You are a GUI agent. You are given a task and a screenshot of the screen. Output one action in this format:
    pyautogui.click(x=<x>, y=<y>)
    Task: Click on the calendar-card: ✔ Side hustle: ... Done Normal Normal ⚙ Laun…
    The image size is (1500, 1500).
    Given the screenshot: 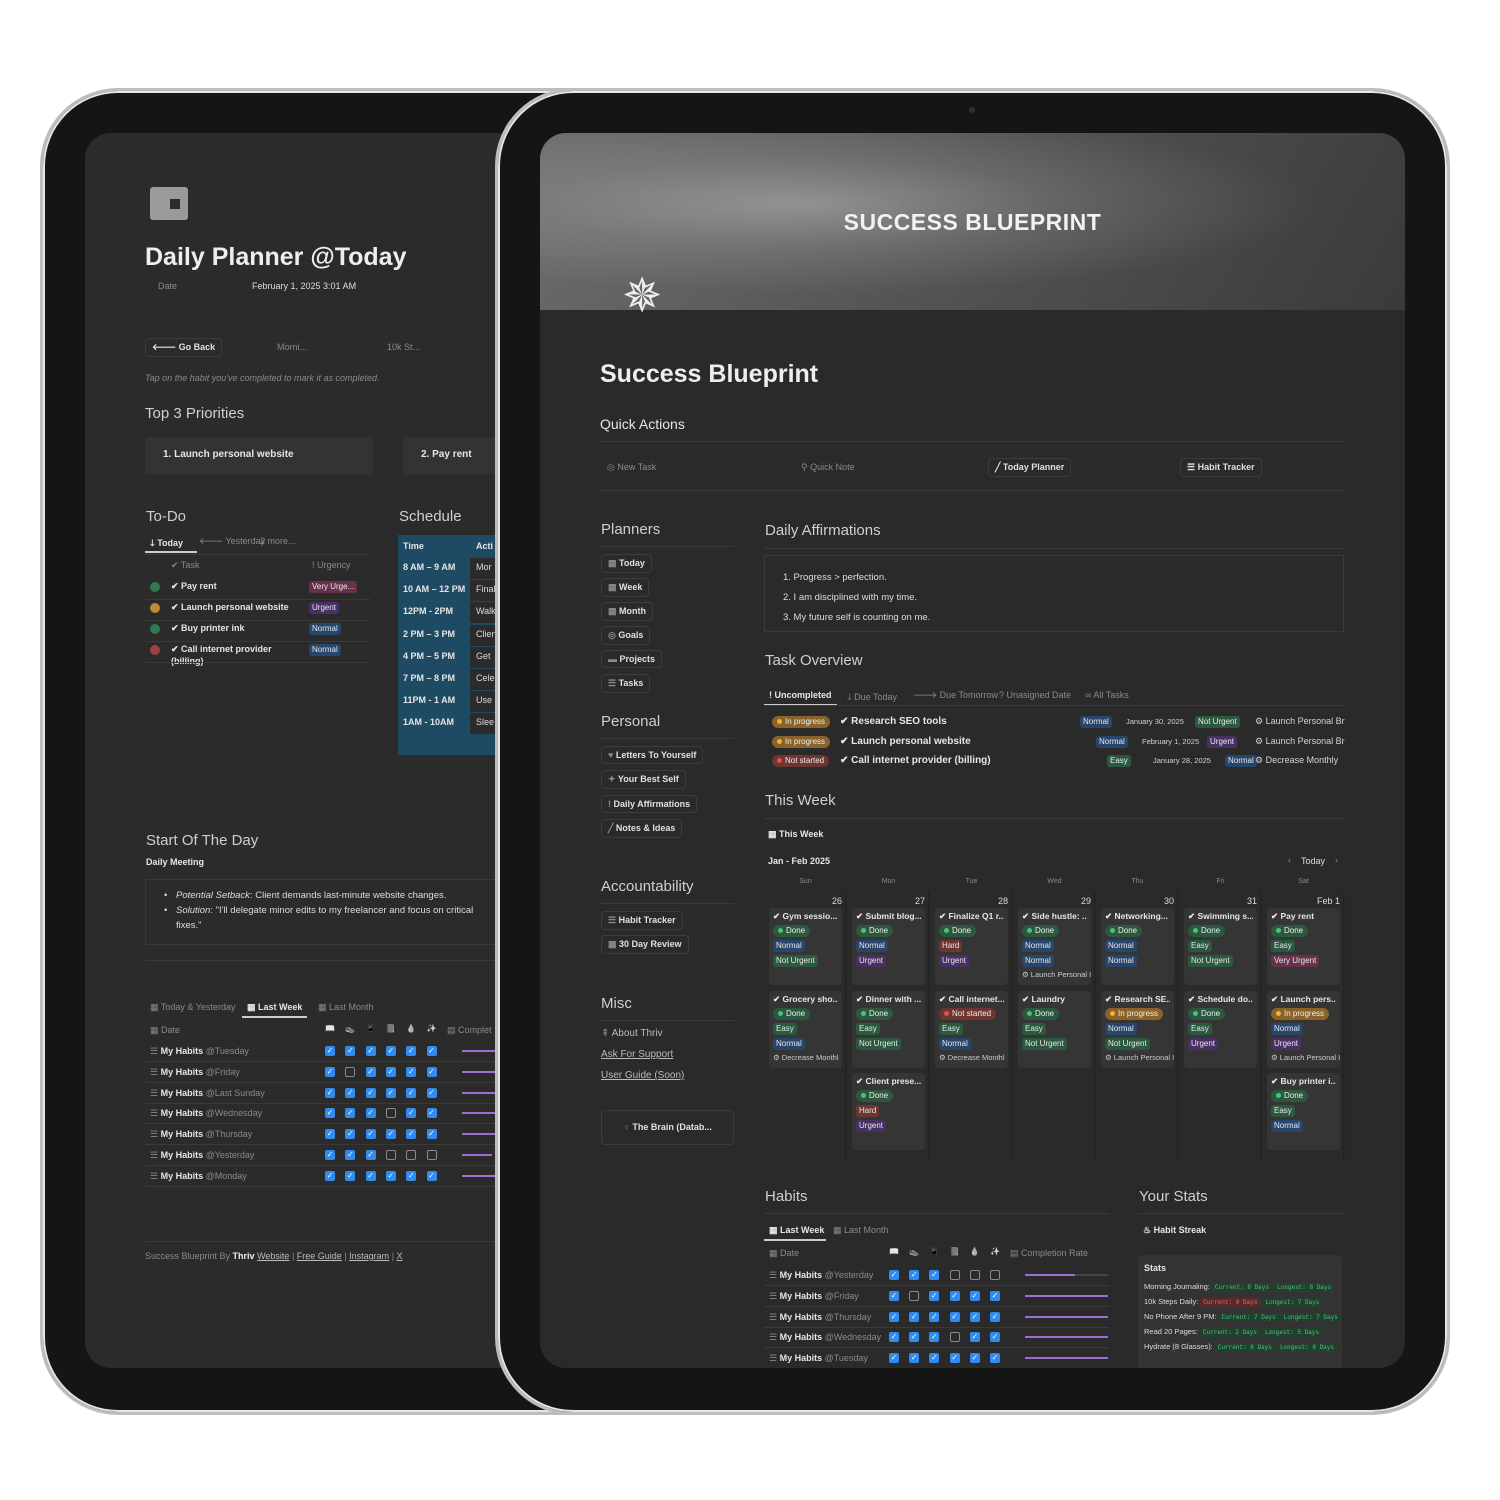 What is the action you would take?
    pyautogui.click(x=1054, y=946)
    